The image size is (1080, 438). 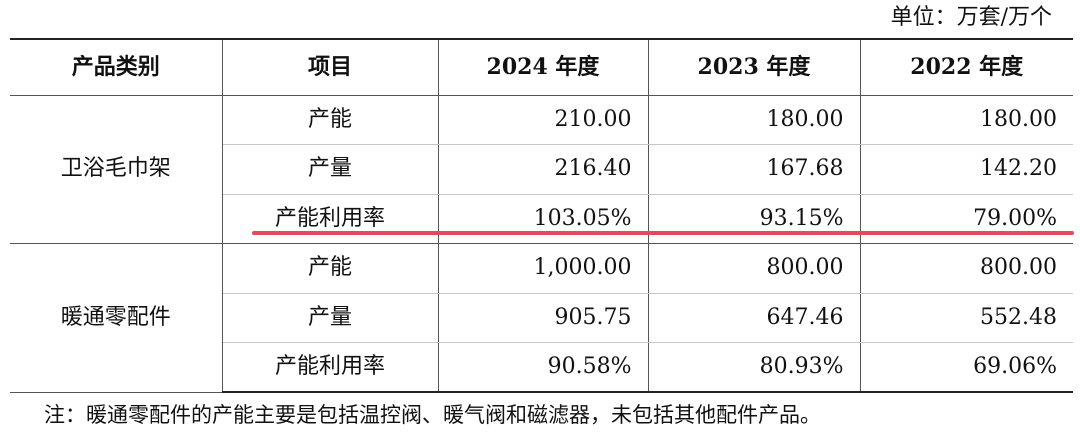 What do you see at coordinates (971, 17) in the screenshot?
I see `unit-label: 单位：万套/万个` at bounding box center [971, 17].